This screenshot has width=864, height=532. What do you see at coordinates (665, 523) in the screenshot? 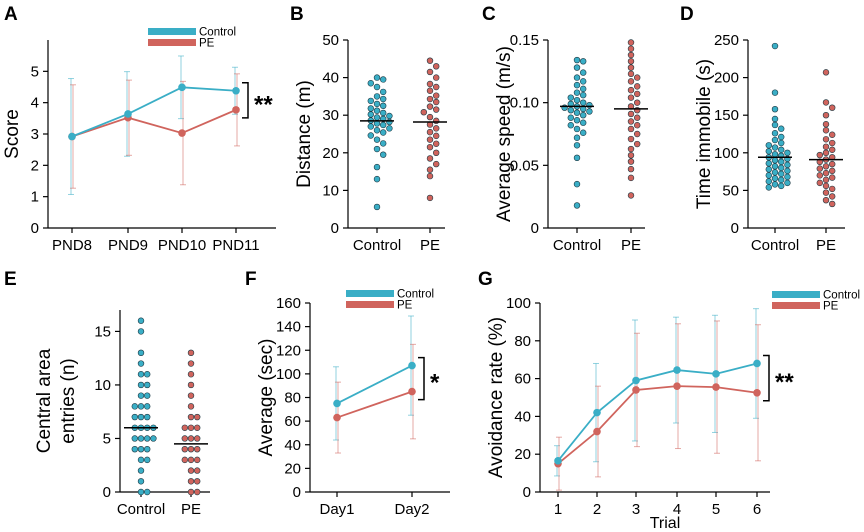
I see `x-axis-title: Trial` at bounding box center [665, 523].